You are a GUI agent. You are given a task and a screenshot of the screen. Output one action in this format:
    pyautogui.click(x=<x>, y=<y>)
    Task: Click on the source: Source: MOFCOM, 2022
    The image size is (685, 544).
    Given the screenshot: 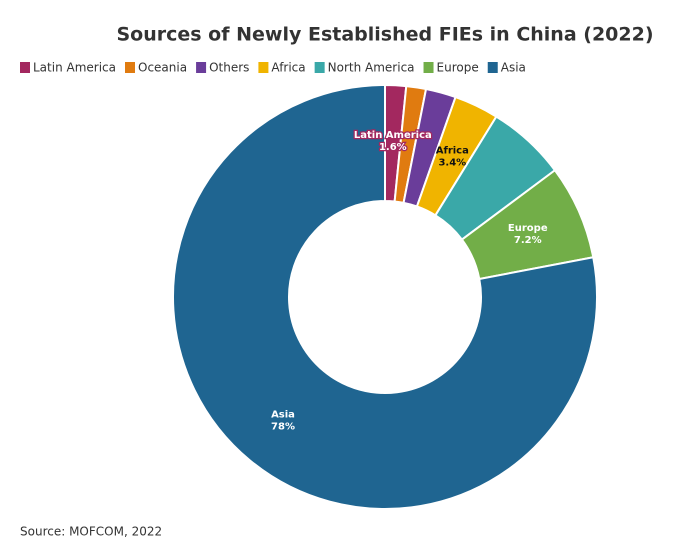 What is the action you would take?
    pyautogui.click(x=91, y=532)
    